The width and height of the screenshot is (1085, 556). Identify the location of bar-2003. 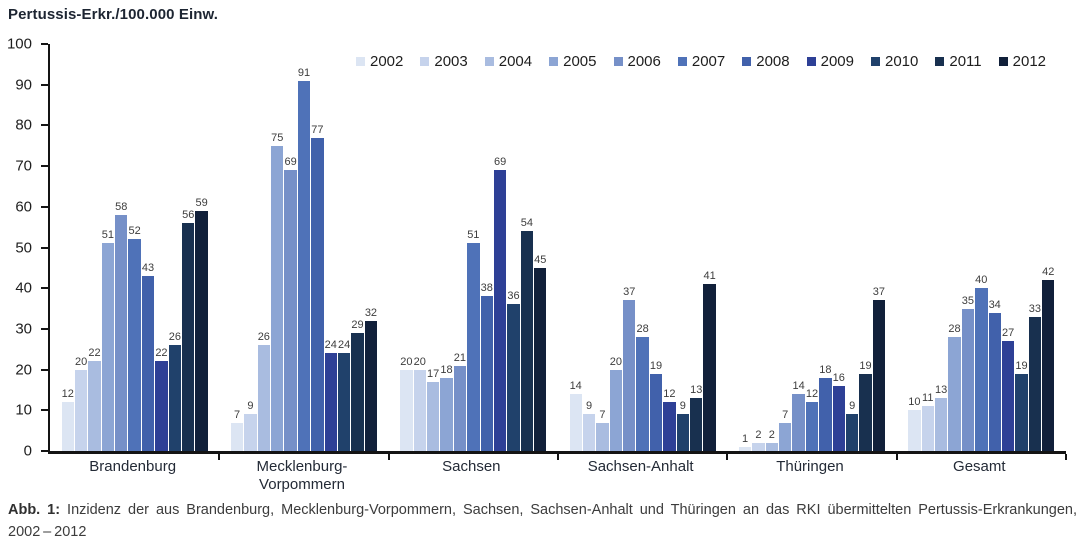
(589, 432).